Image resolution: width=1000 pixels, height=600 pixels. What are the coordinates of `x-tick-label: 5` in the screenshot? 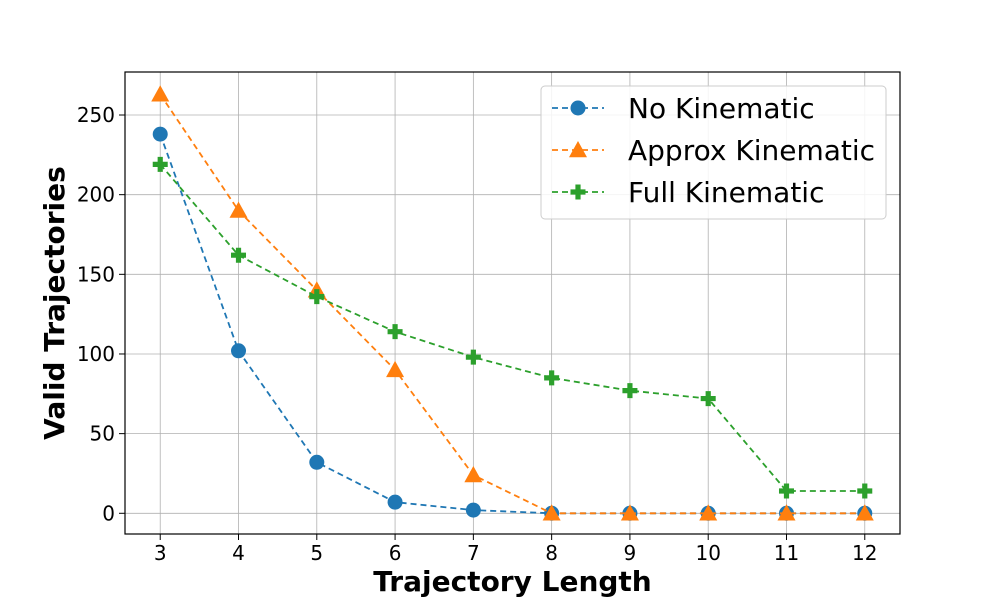 It's located at (316, 553).